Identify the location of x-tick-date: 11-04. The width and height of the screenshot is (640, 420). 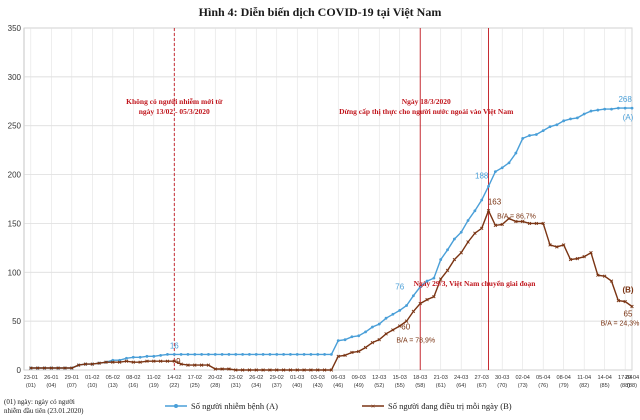
(584, 378).